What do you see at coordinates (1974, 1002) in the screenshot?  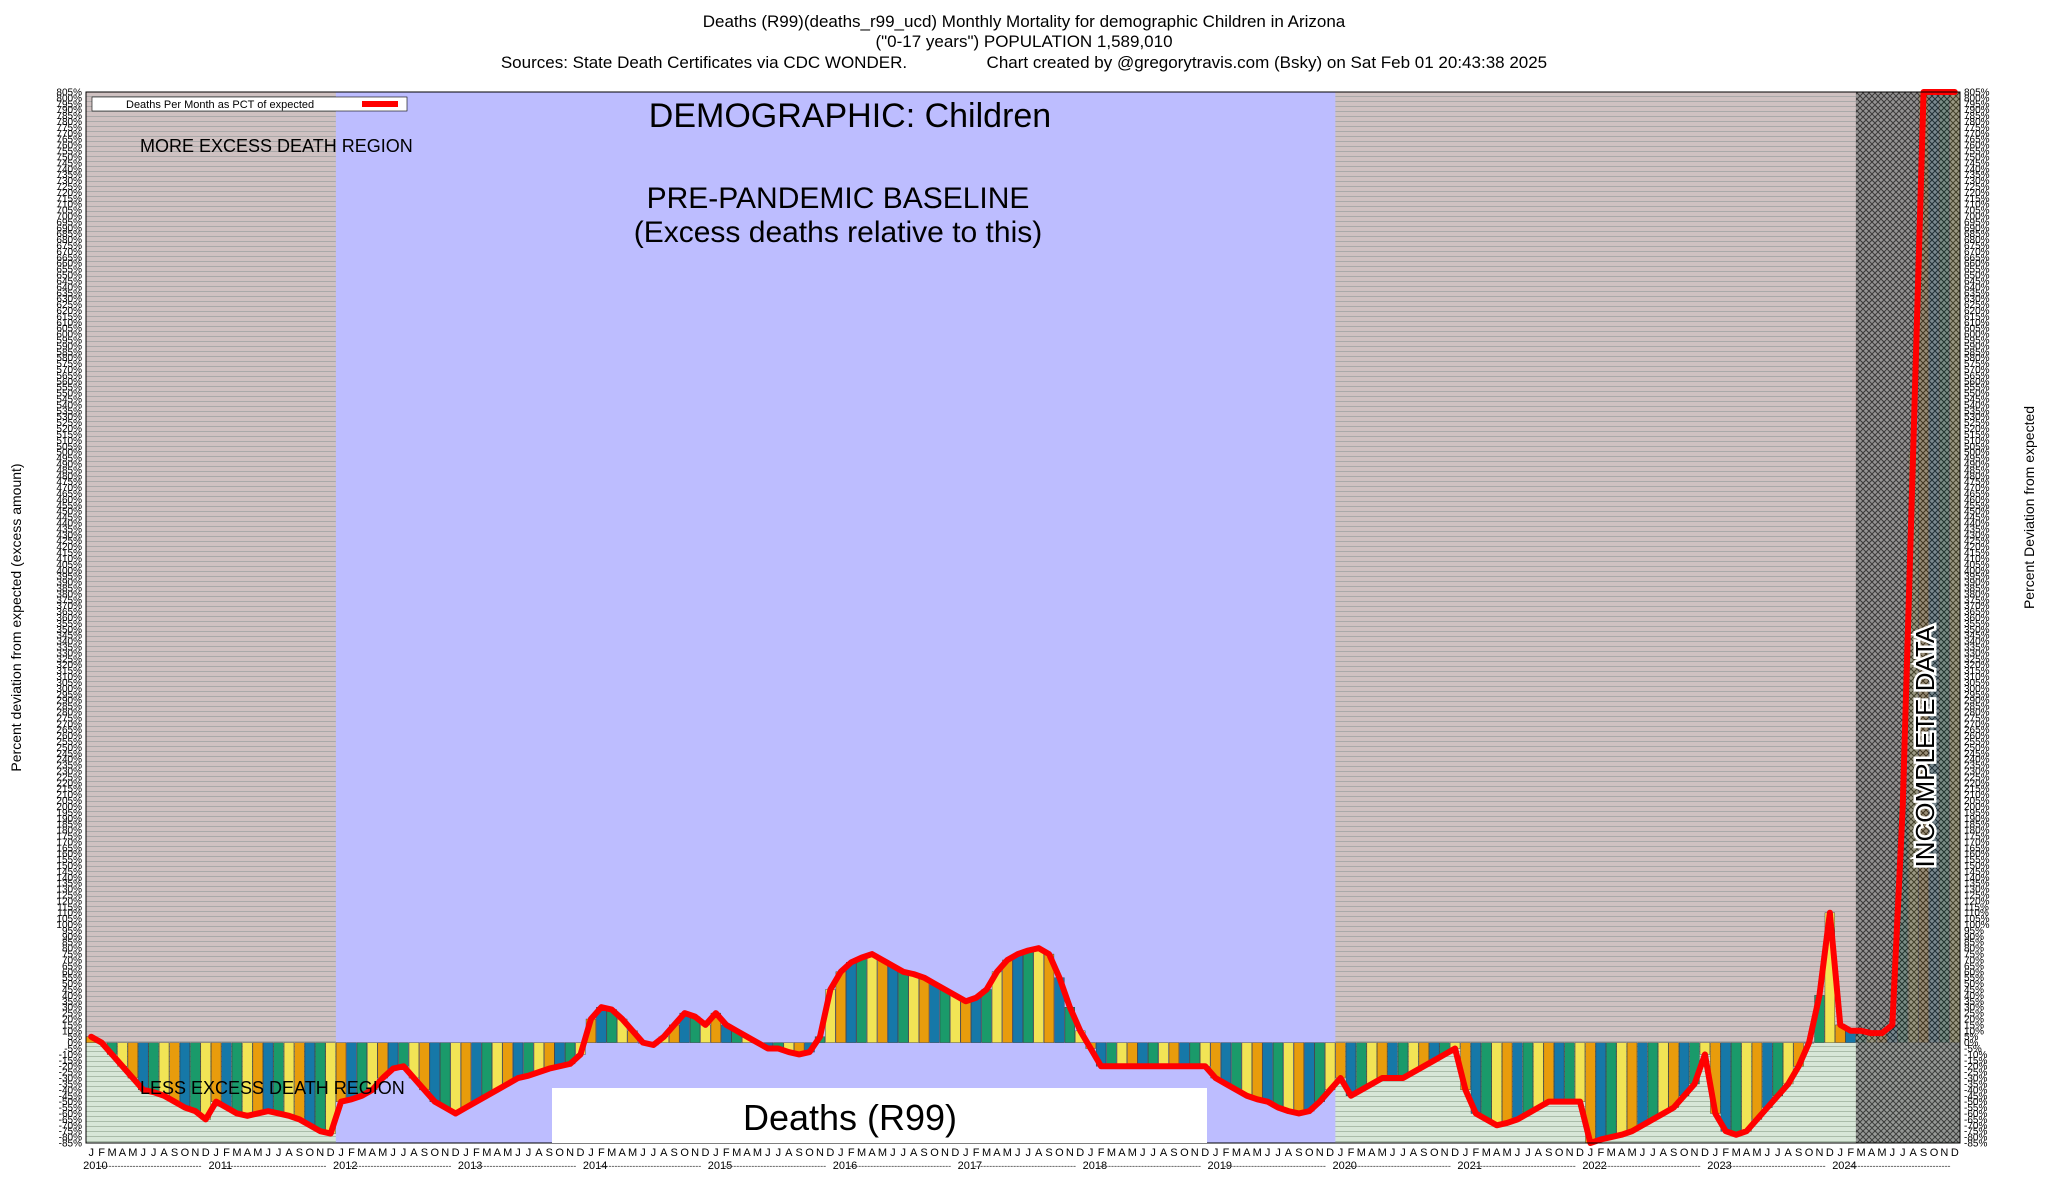 I see `y-tick-label-right: 35%` at bounding box center [1974, 1002].